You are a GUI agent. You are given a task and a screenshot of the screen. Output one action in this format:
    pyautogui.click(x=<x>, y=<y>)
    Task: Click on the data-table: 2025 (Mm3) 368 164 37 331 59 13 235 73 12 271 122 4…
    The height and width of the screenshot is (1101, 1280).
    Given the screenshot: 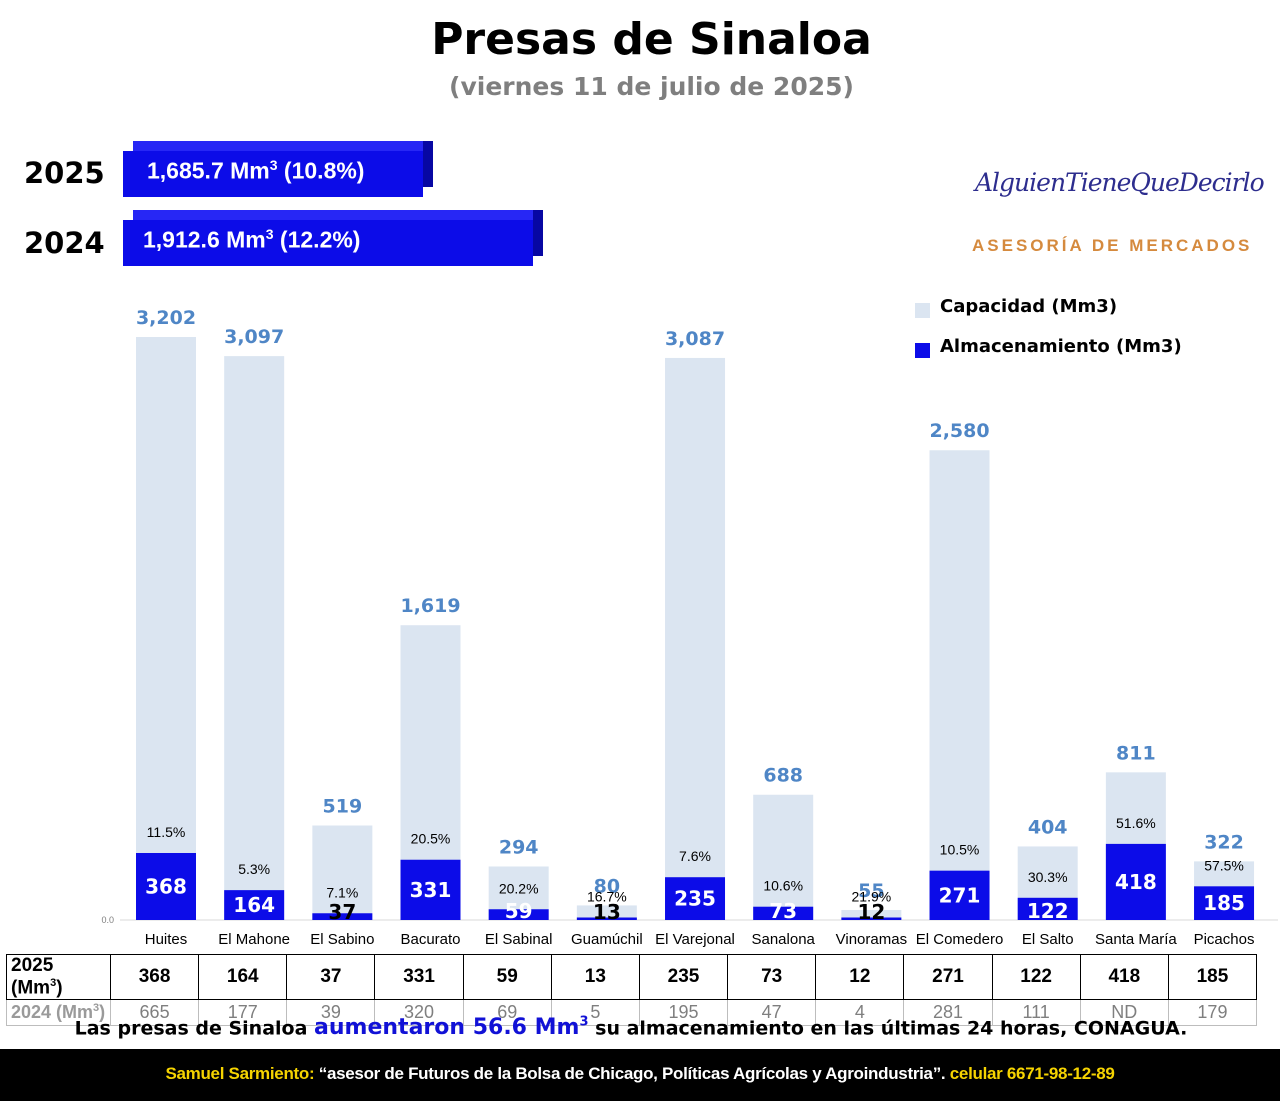 What is the action you would take?
    pyautogui.click(x=632, y=990)
    